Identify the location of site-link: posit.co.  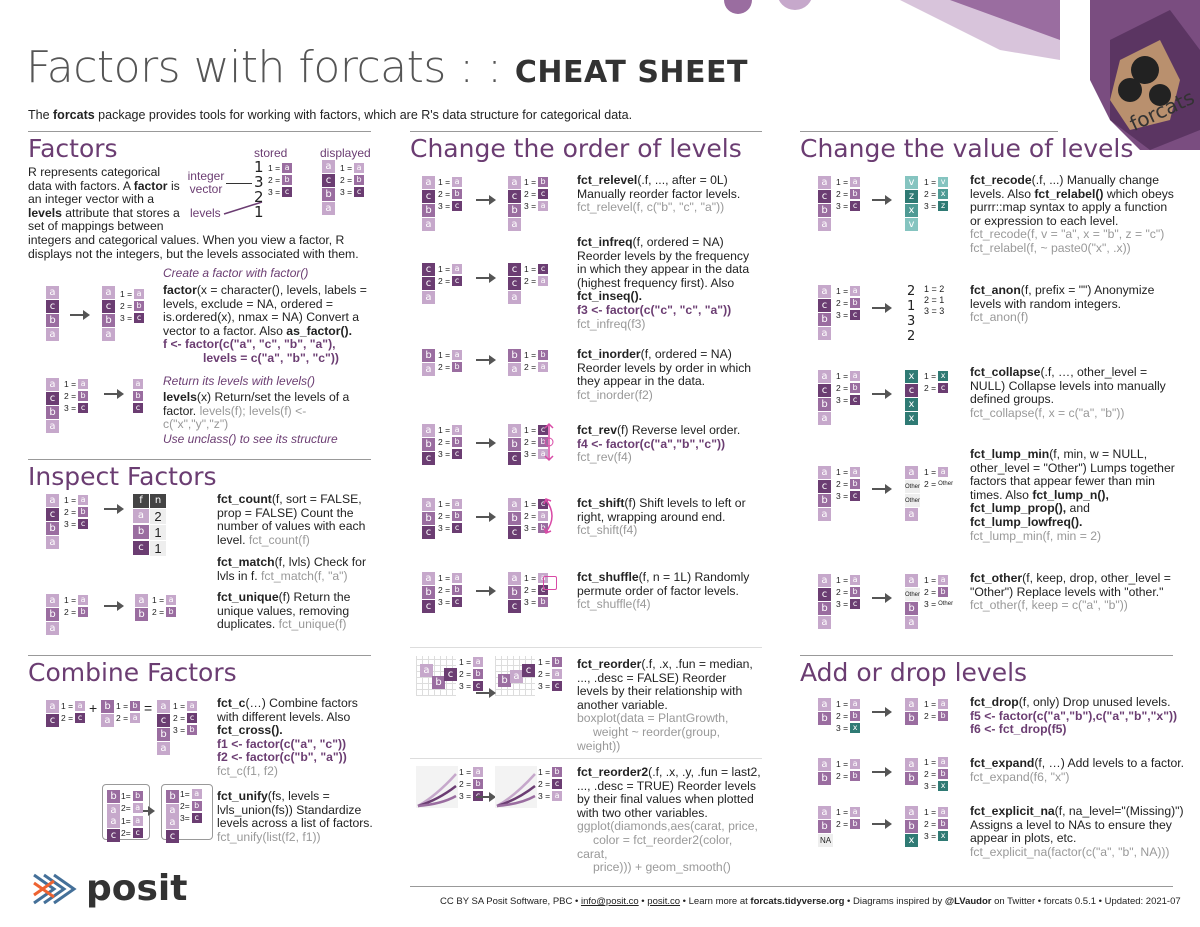
(664, 901).